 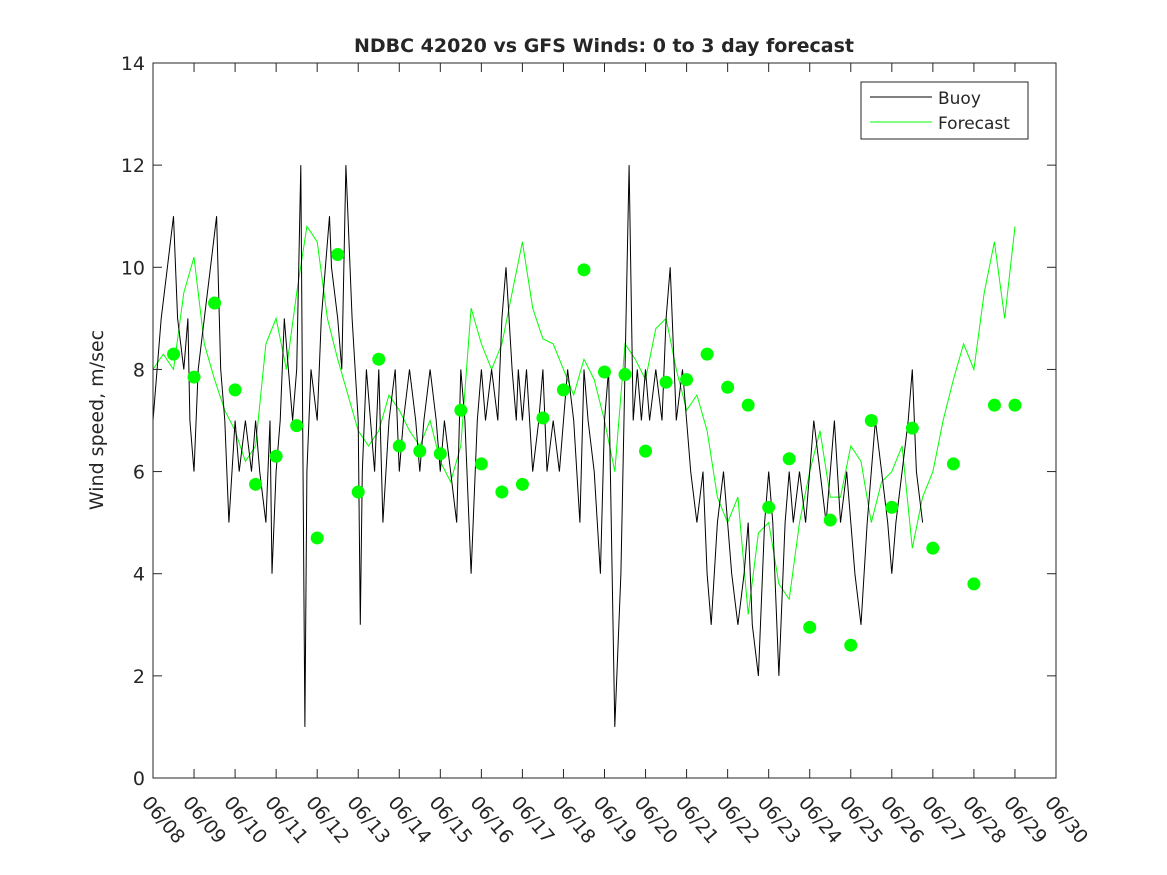 I want to click on y-axis-label: Wind speed, m/sec, so click(x=97, y=420).